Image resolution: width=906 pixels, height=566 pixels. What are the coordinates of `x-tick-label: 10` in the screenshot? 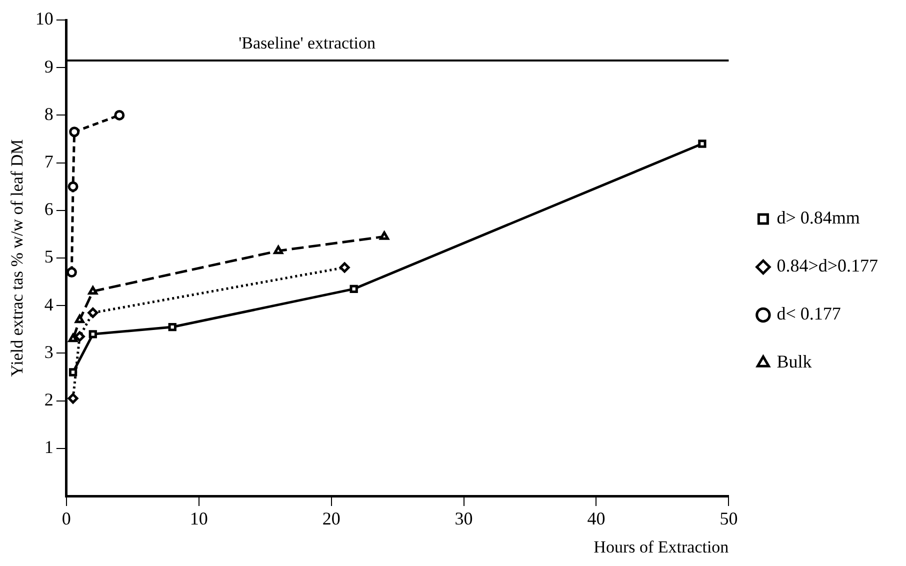 It's located at (199, 518).